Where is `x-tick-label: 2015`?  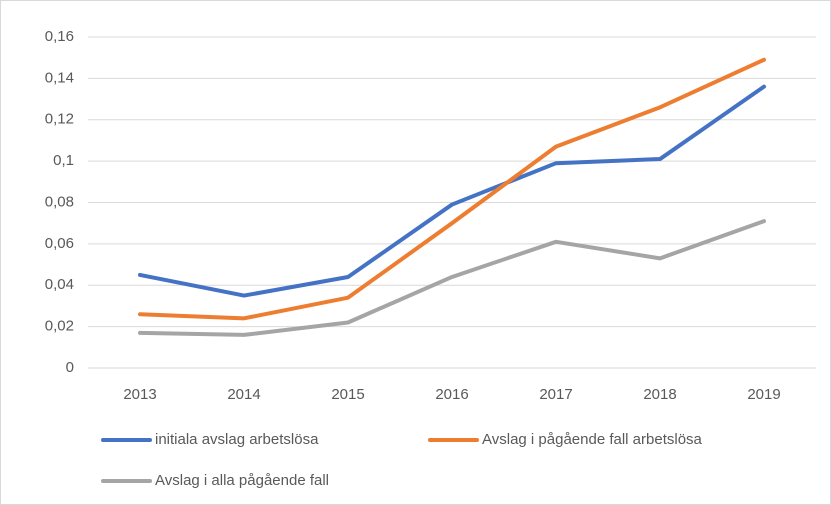 x-tick-label: 2015 is located at coordinates (347, 394).